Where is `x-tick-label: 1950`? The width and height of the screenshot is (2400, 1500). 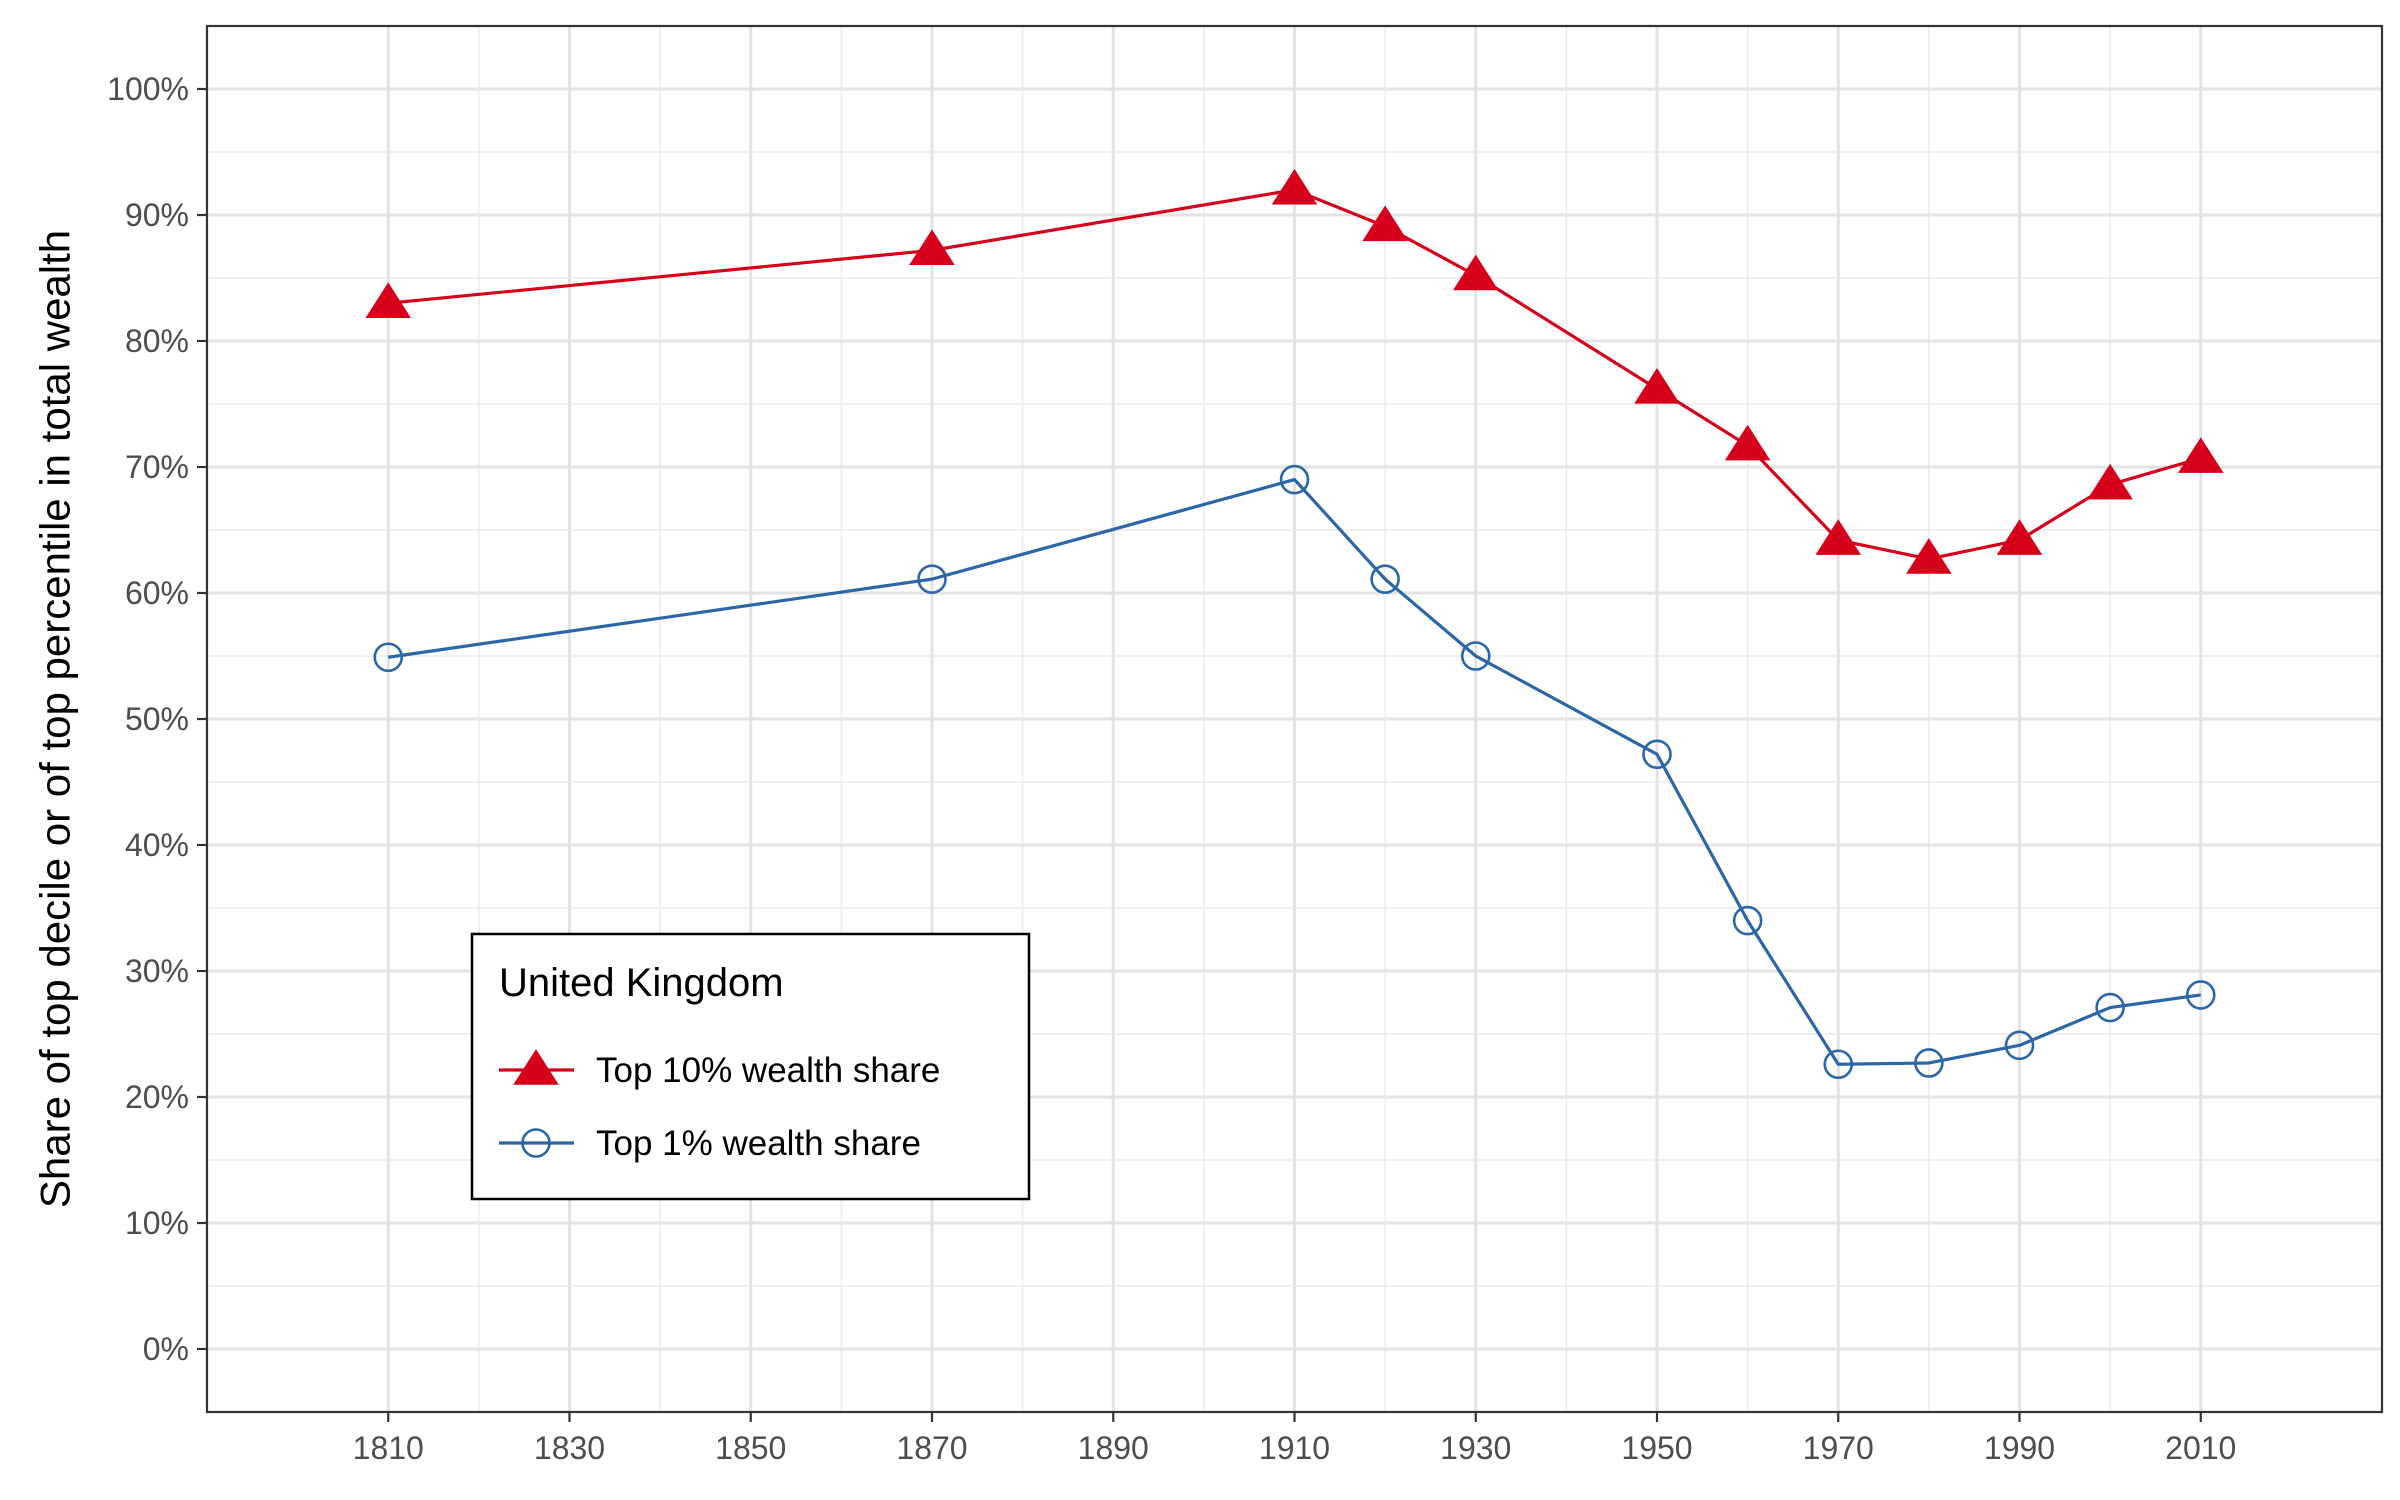 x-tick-label: 1950 is located at coordinates (1656, 1448).